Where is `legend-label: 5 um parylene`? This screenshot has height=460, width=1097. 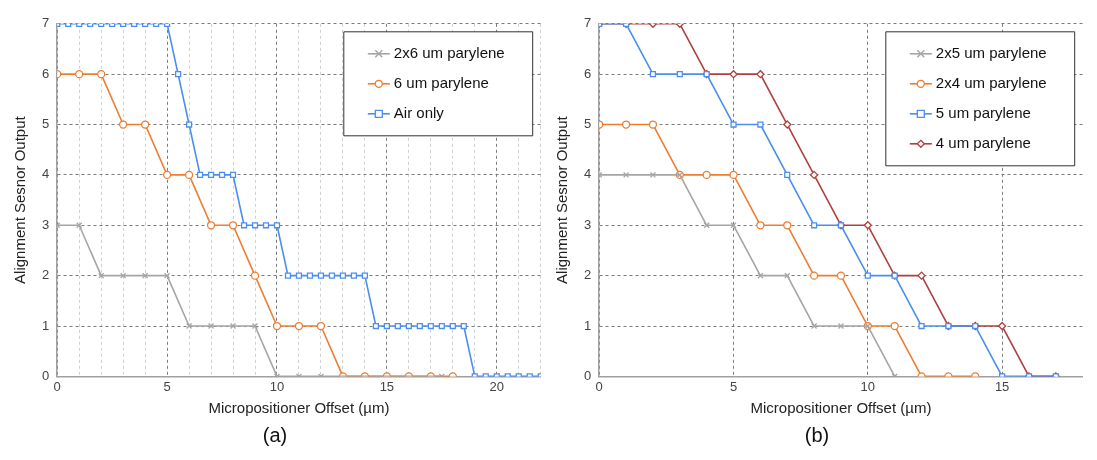
legend-label: 5 um parylene is located at coordinates (983, 112).